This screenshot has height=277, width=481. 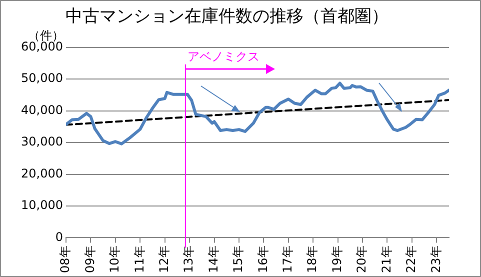 What do you see at coordinates (65, 260) in the screenshot?
I see `x-tick-label: 08年` at bounding box center [65, 260].